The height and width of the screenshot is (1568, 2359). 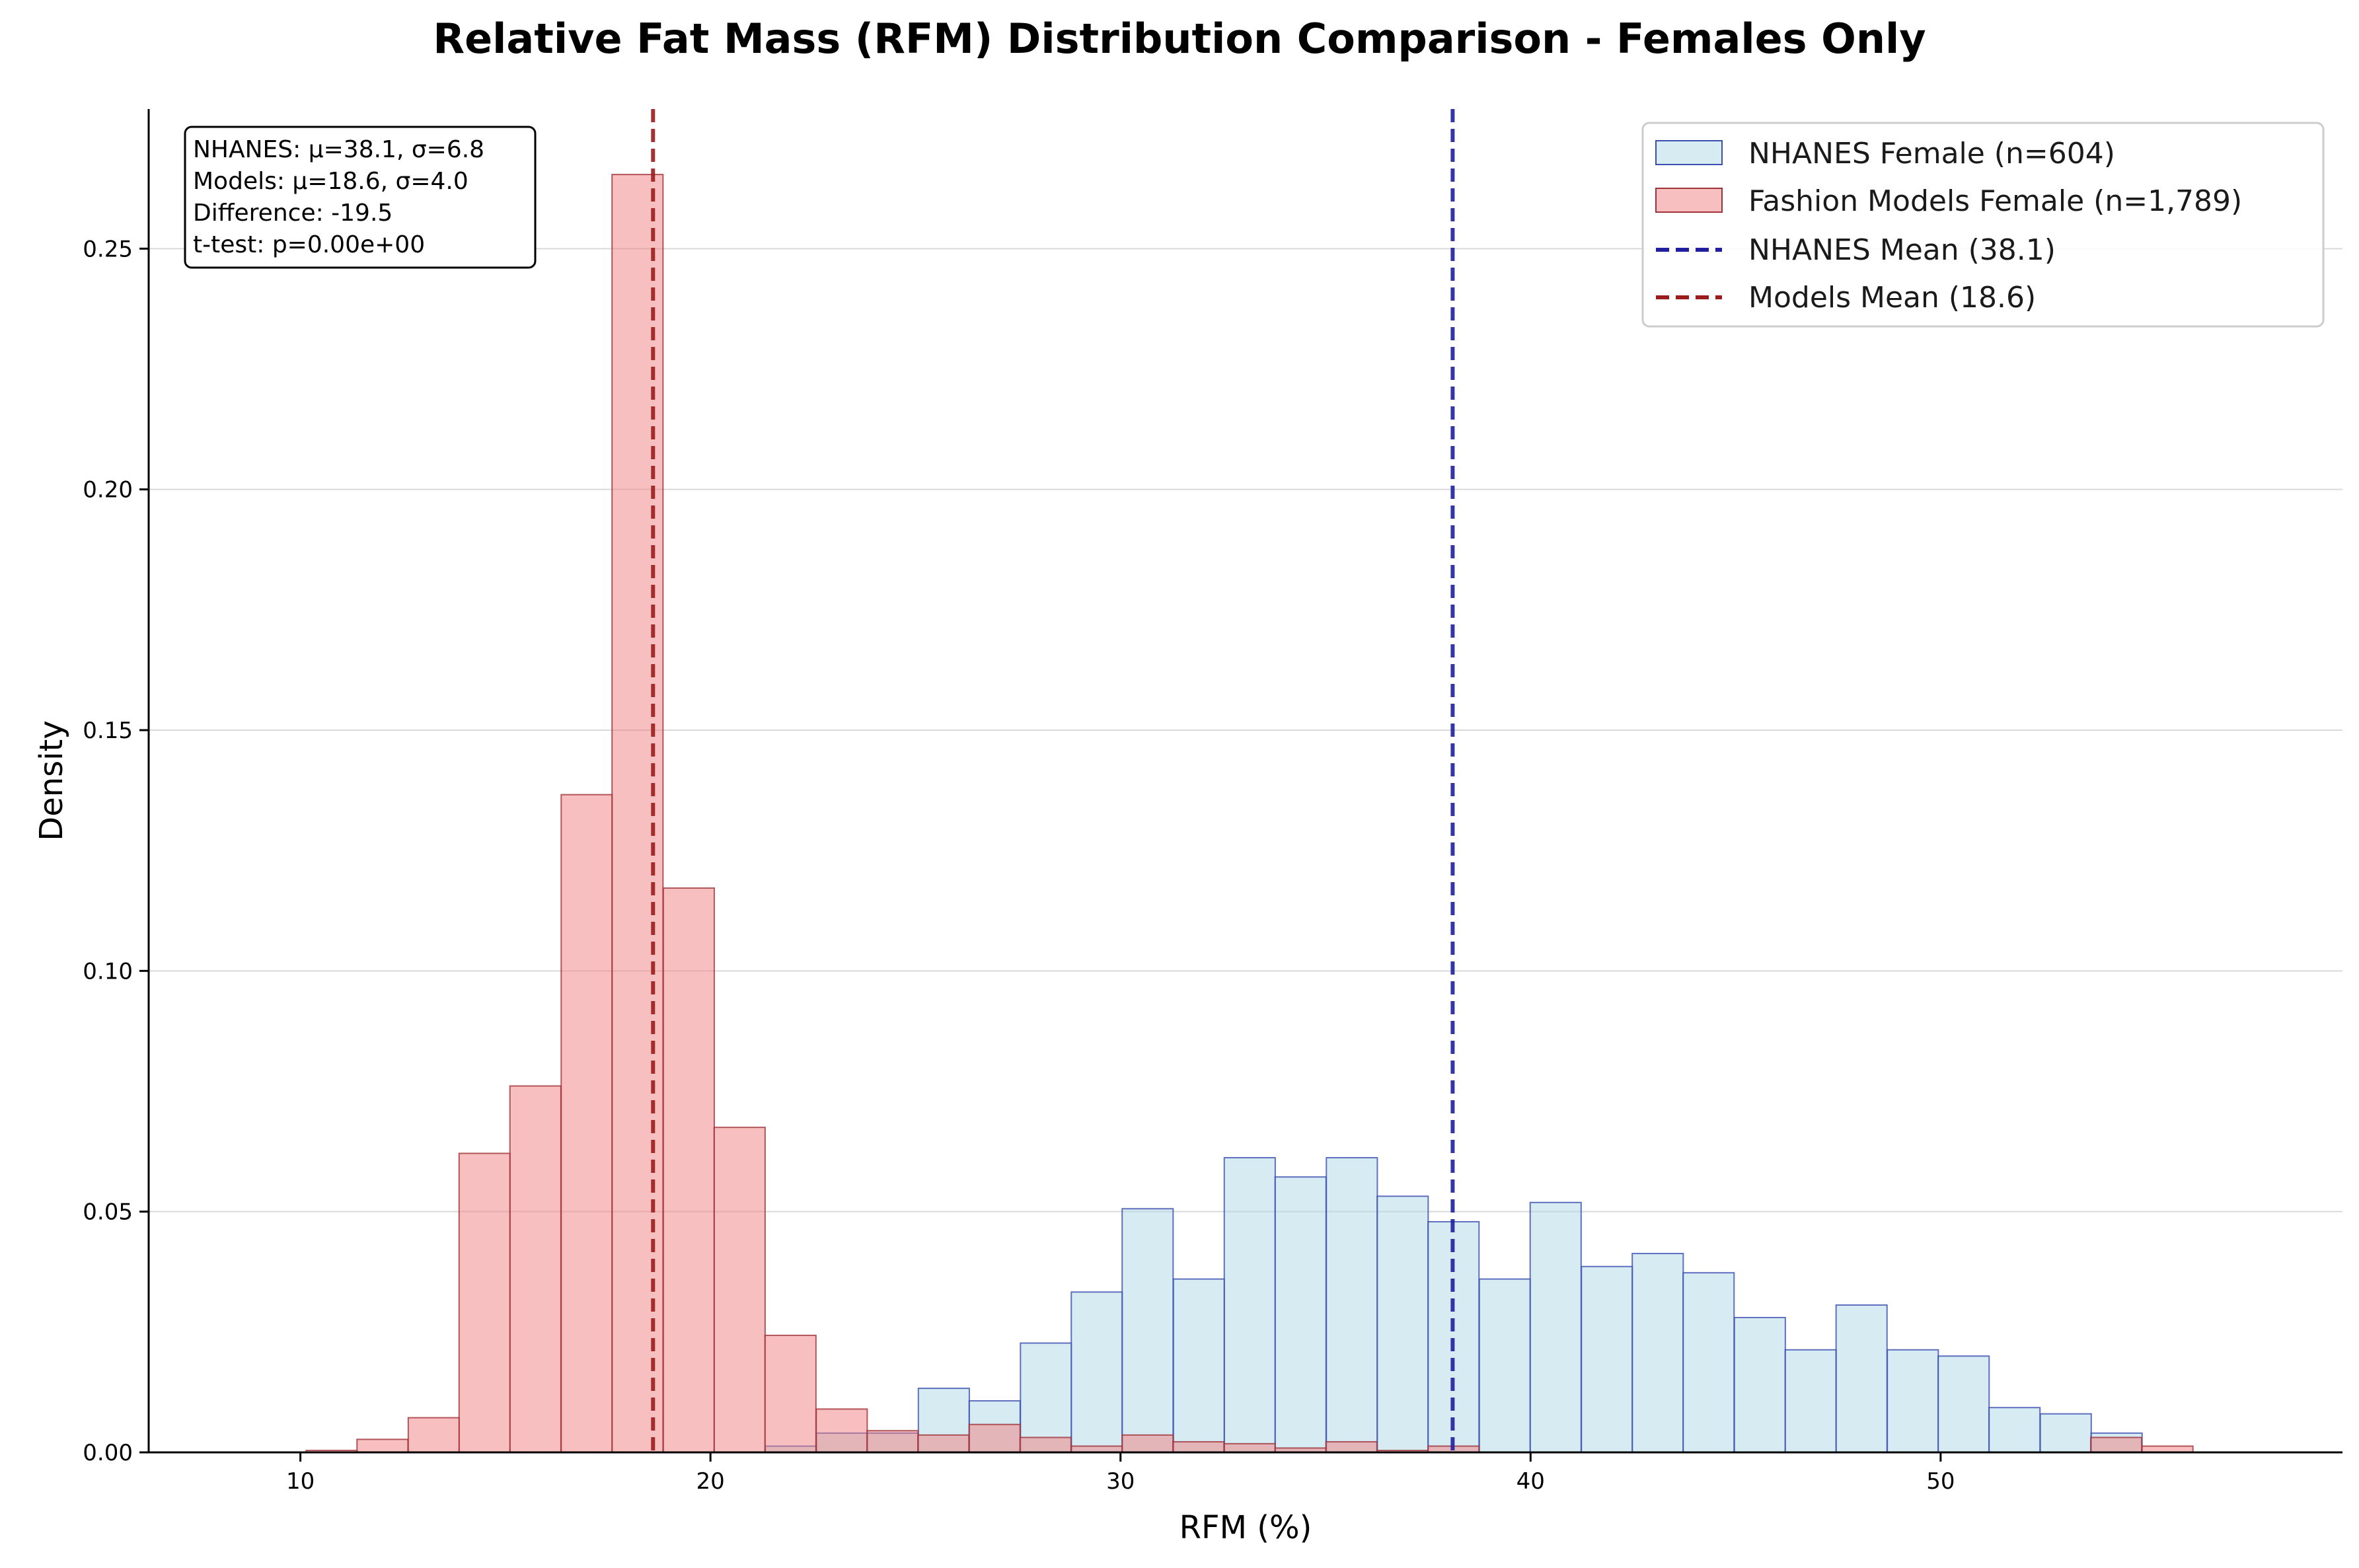 I want to click on y-tick-label: 0.15, so click(x=108, y=731).